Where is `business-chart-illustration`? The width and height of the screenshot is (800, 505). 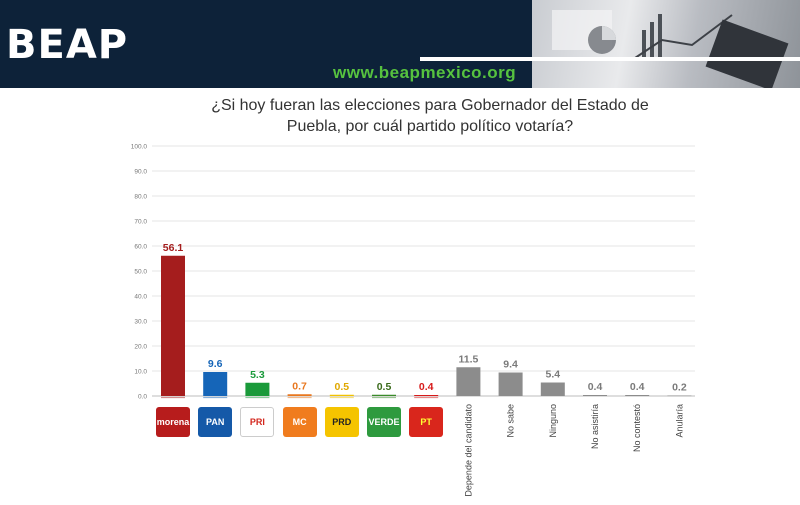
business-chart-illustration is located at coordinates (670, 49).